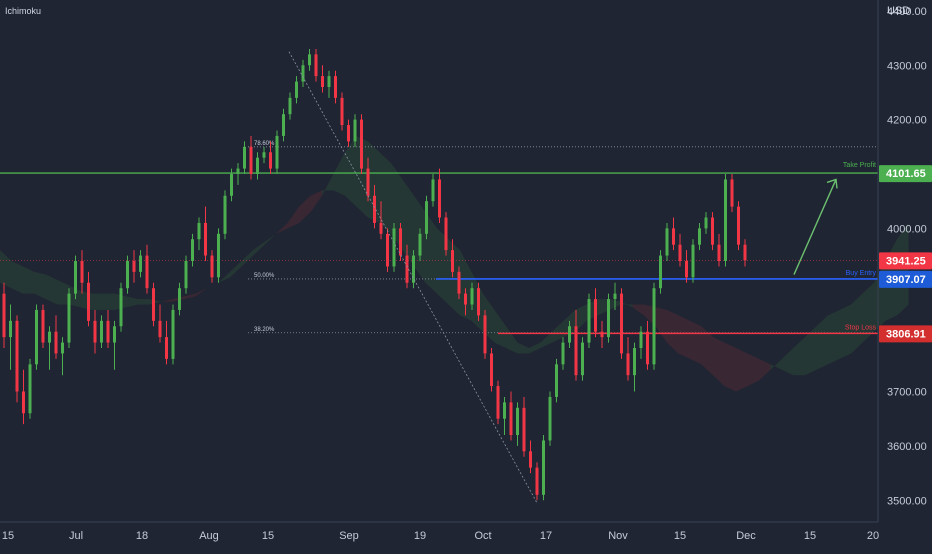 This screenshot has height=554, width=932. What do you see at coordinates (264, 276) in the screenshot?
I see `fib-level-label: 50.00%` at bounding box center [264, 276].